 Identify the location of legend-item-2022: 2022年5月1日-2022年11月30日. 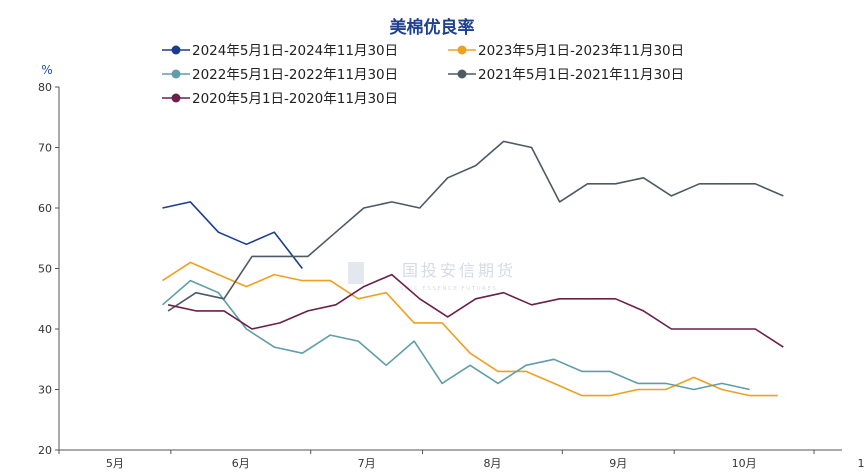
(280, 75).